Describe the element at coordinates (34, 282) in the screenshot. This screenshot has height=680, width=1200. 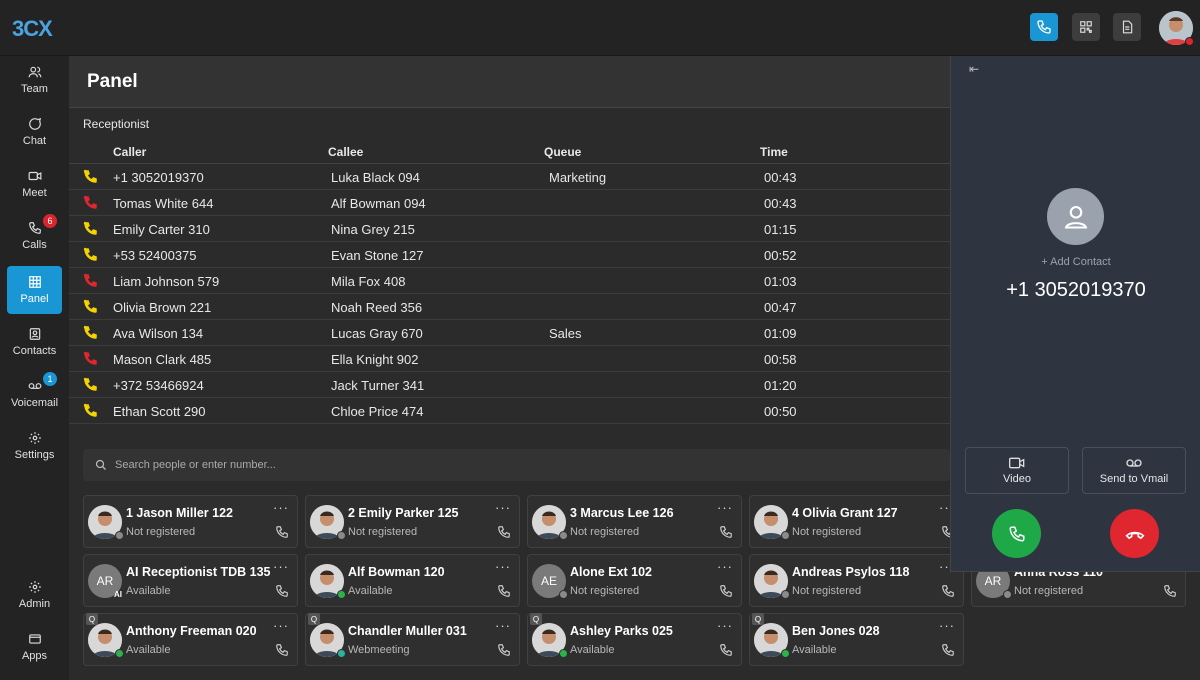
I see `grid-icon` at that location.